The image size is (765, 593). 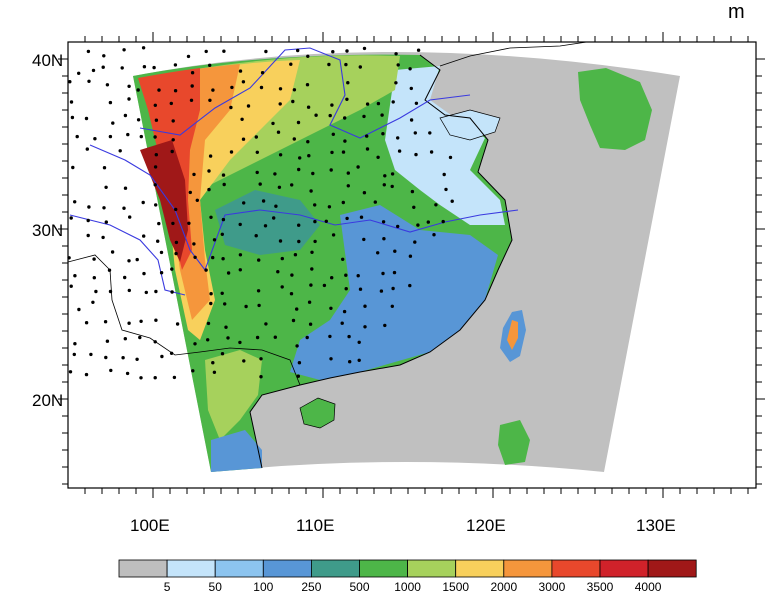 I want to click on colorbar-label: 50, so click(x=216, y=586).